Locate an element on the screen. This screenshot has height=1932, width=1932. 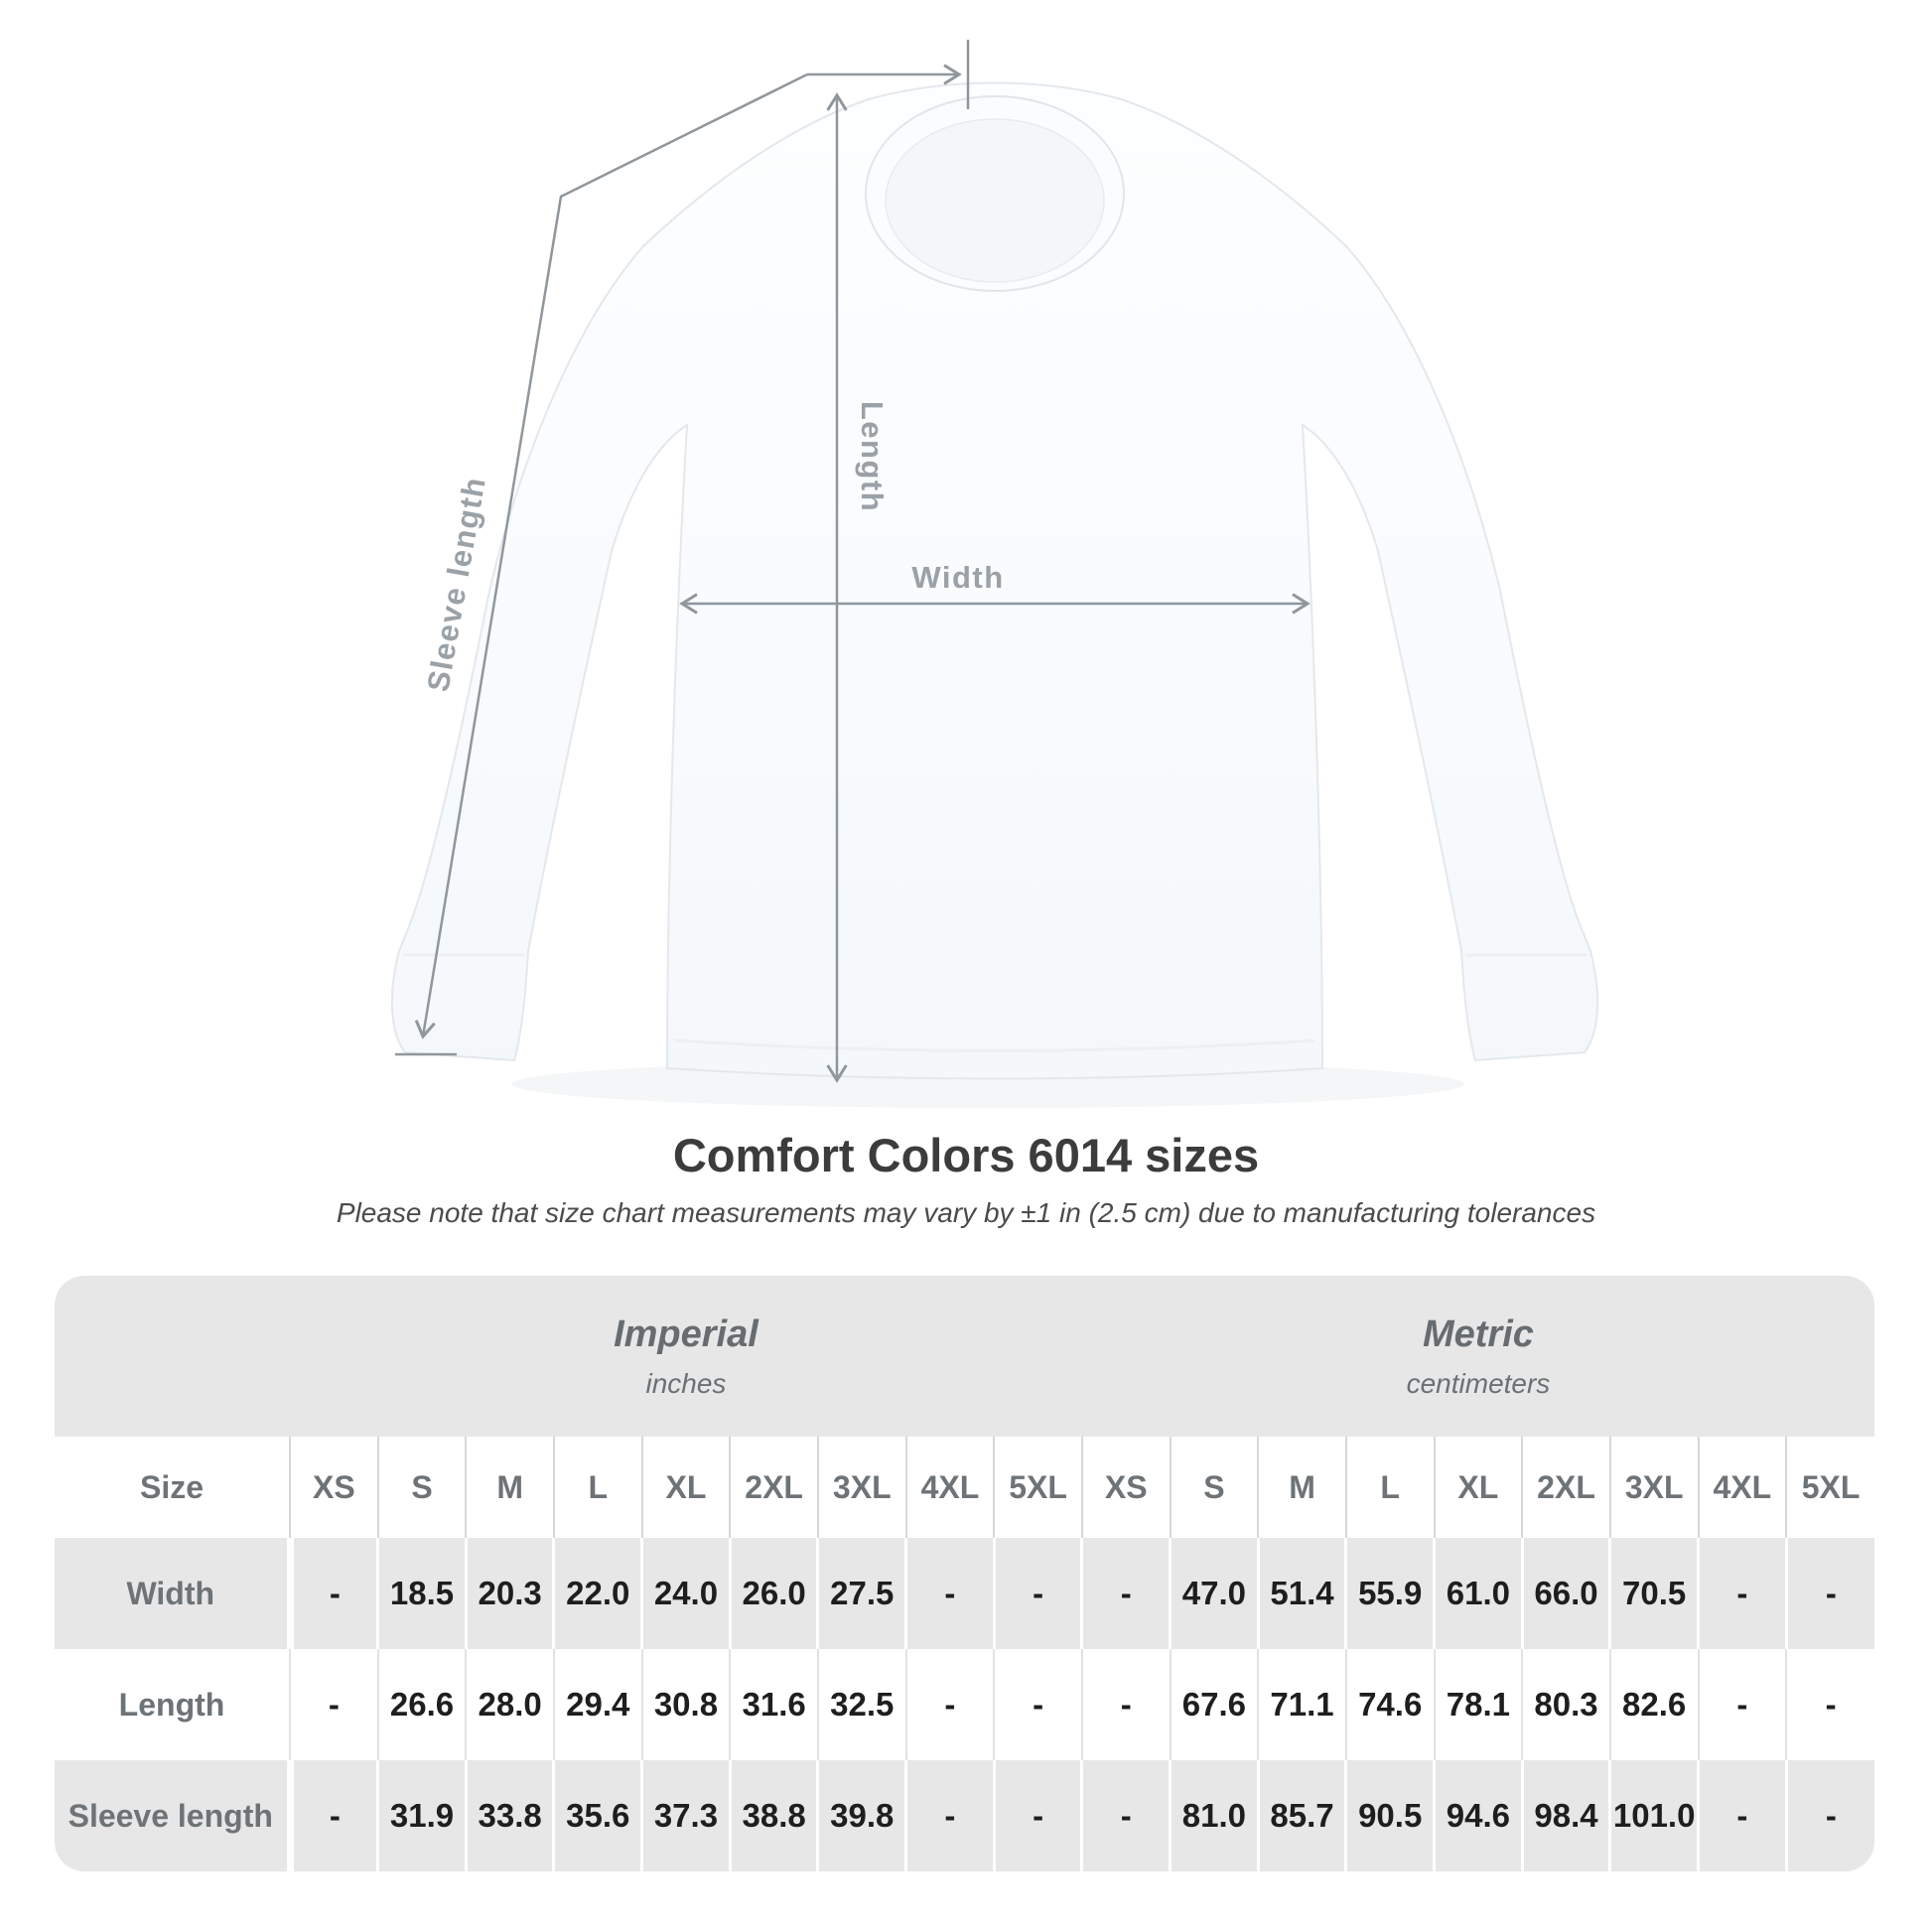
unit-header-corner is located at coordinates (172, 1356).